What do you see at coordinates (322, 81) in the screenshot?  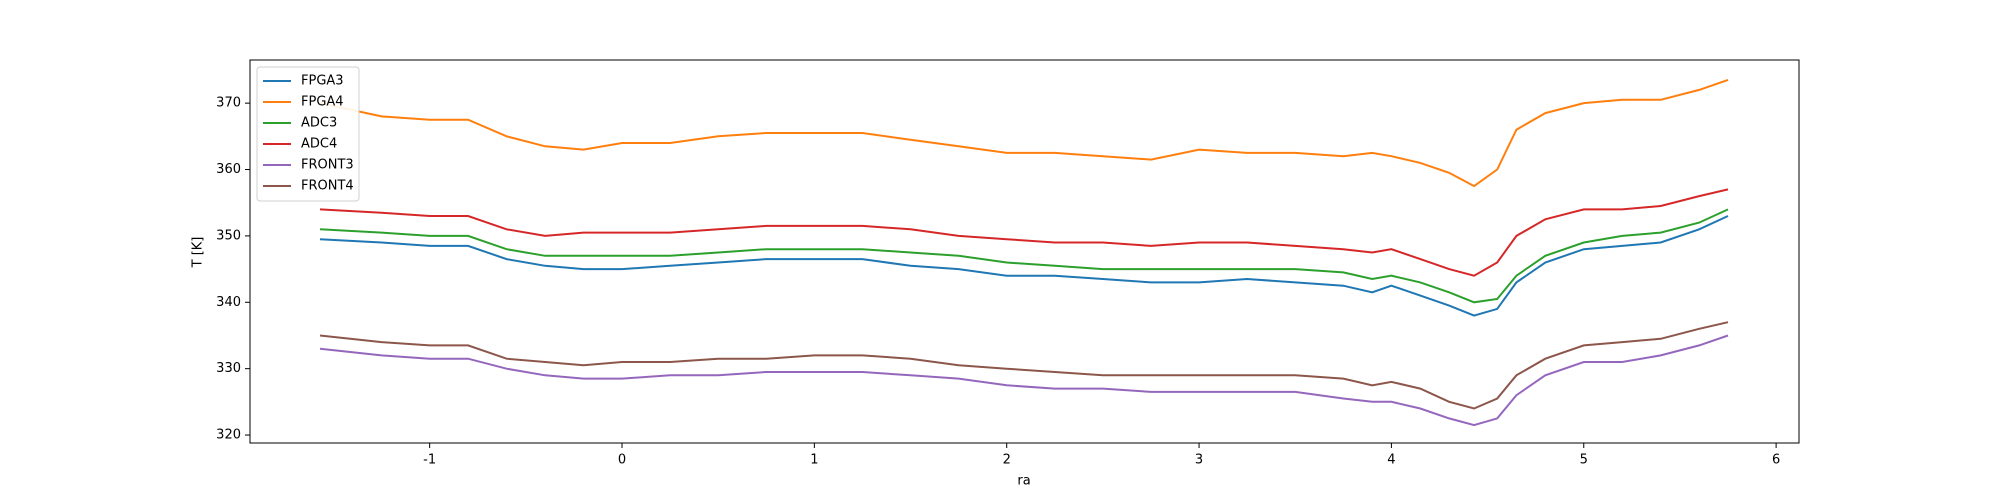 I see `legend-label: FPGA3` at bounding box center [322, 81].